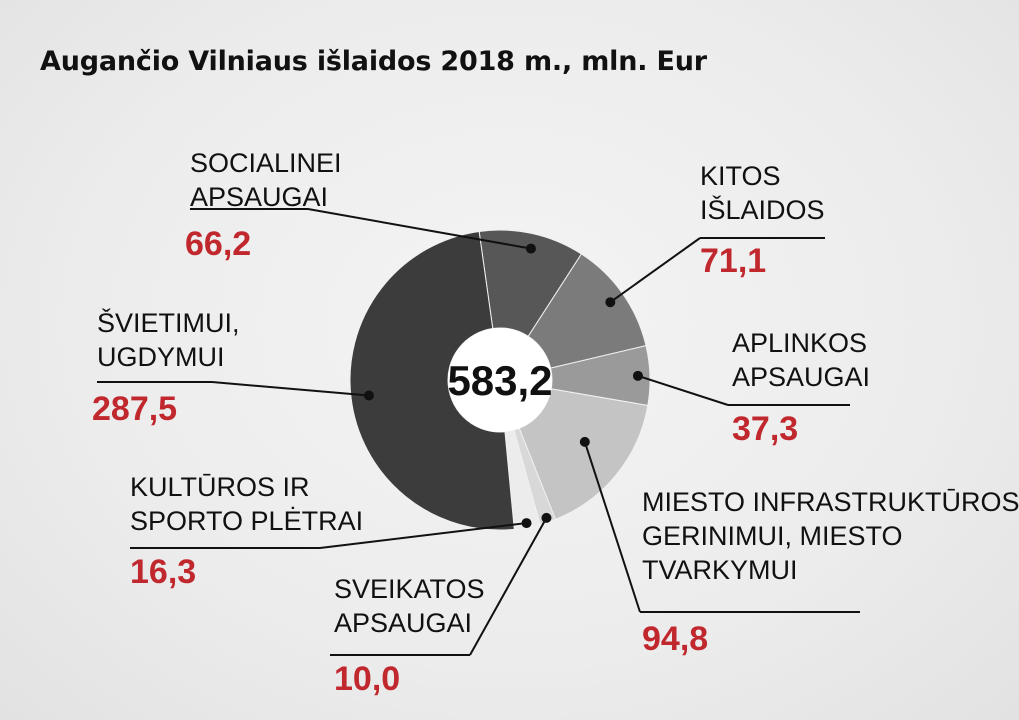 This screenshot has width=1019, height=720. Describe the element at coordinates (830, 502) in the screenshot. I see `slice-label: MIESTO INFRASTRUKTŪROS` at that location.